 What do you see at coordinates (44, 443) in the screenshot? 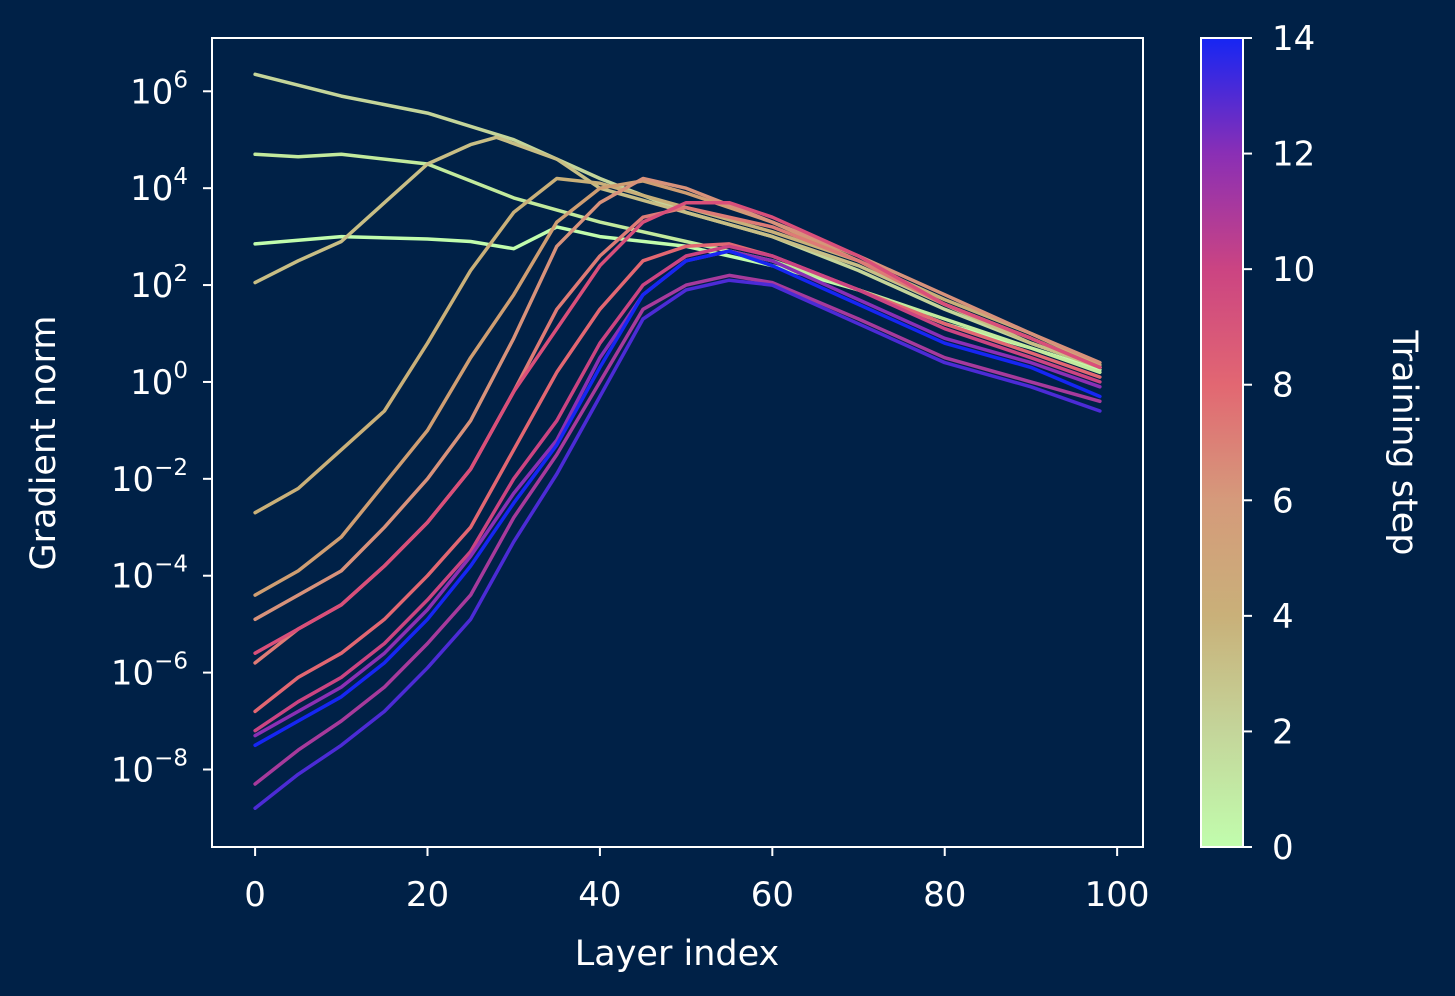
I see `y-axis-label: Gradient norm` at bounding box center [44, 443].